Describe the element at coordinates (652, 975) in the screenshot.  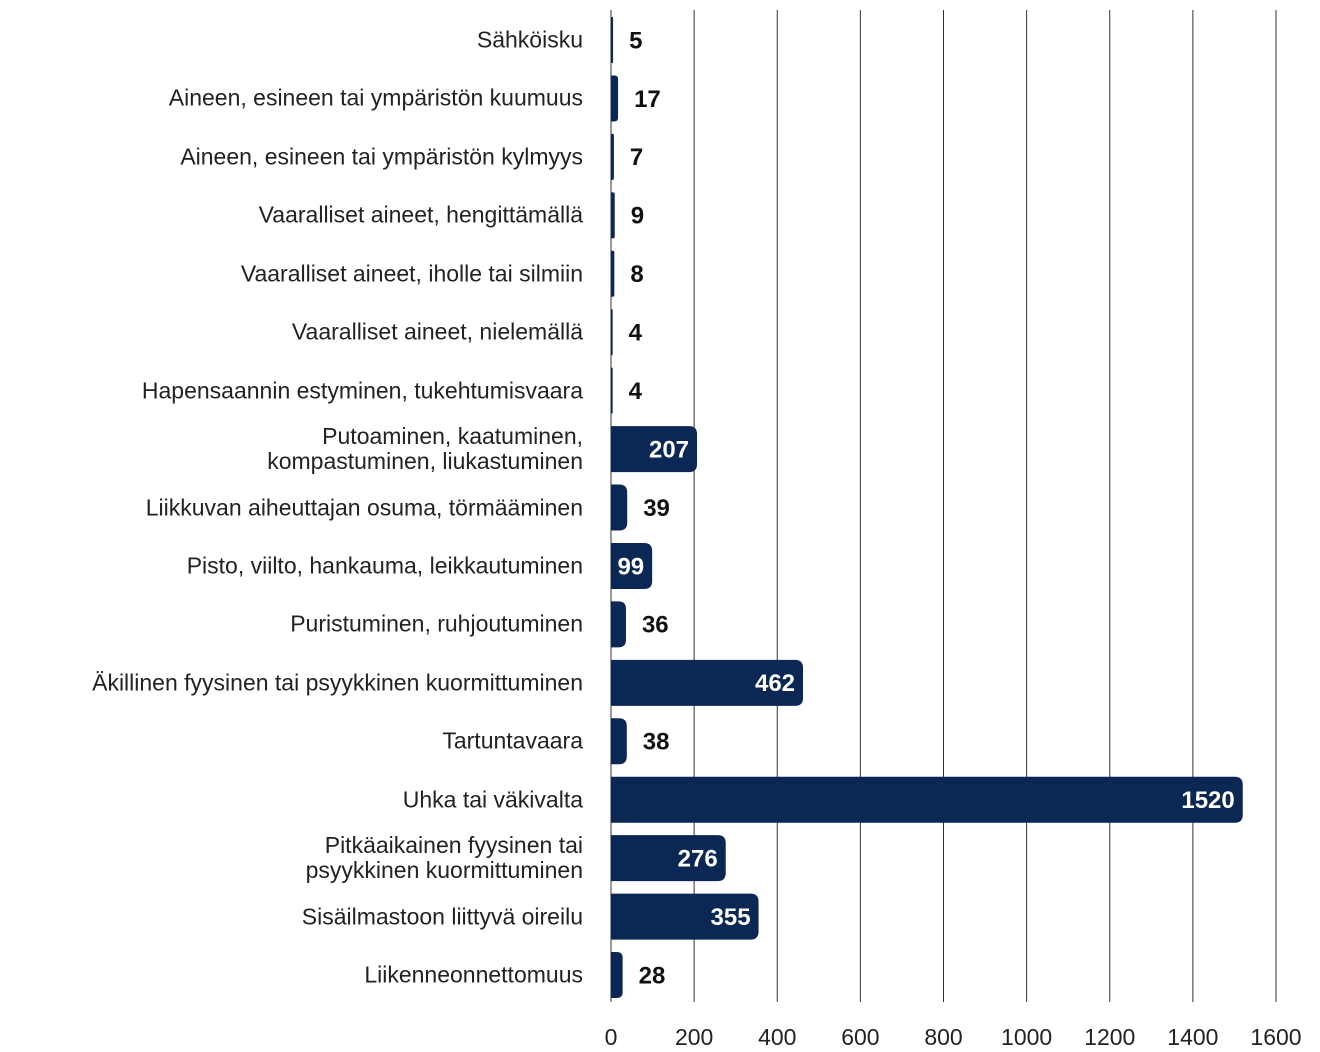
I see `value-label: 28` at that location.